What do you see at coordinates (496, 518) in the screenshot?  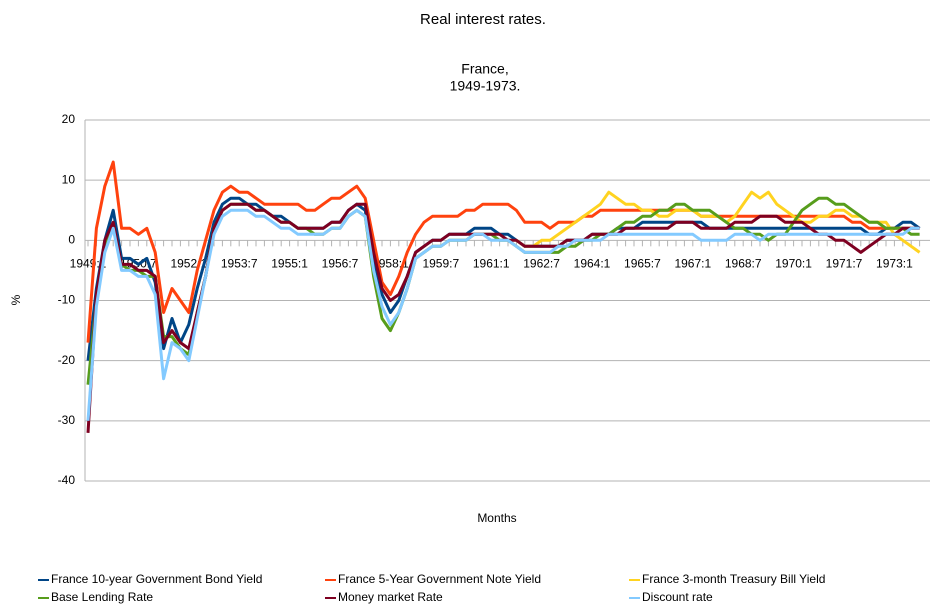 I see `x-axis-label: Months` at bounding box center [496, 518].